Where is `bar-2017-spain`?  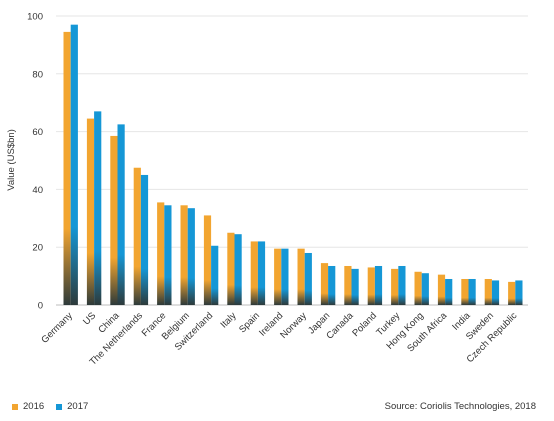 bar-2017-spain is located at coordinates (261, 273).